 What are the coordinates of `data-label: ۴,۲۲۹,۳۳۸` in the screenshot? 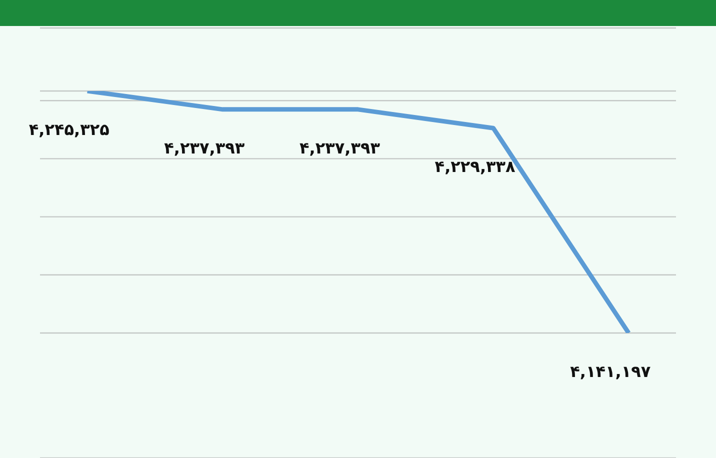 It's located at (475, 166).